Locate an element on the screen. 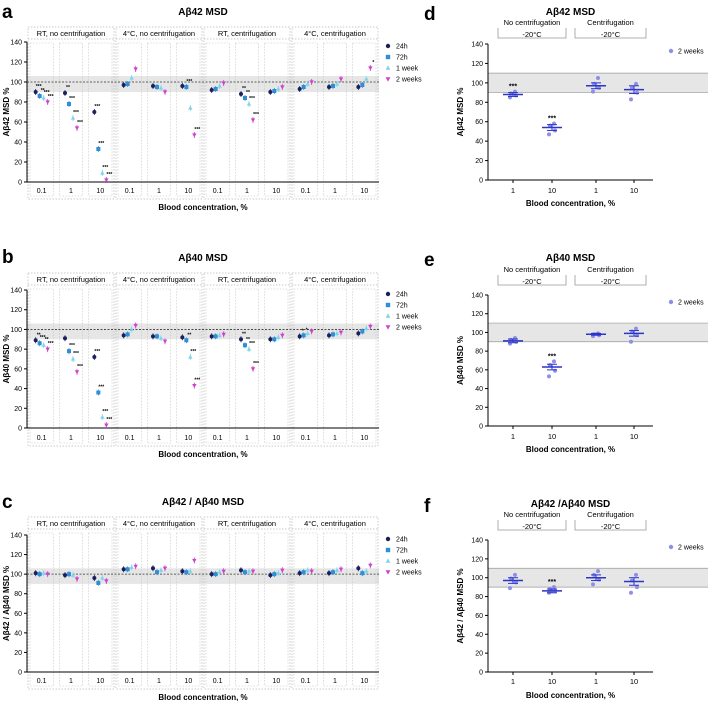 The image size is (709, 701). group-header: RT, centrifugation is located at coordinates (247, 33).